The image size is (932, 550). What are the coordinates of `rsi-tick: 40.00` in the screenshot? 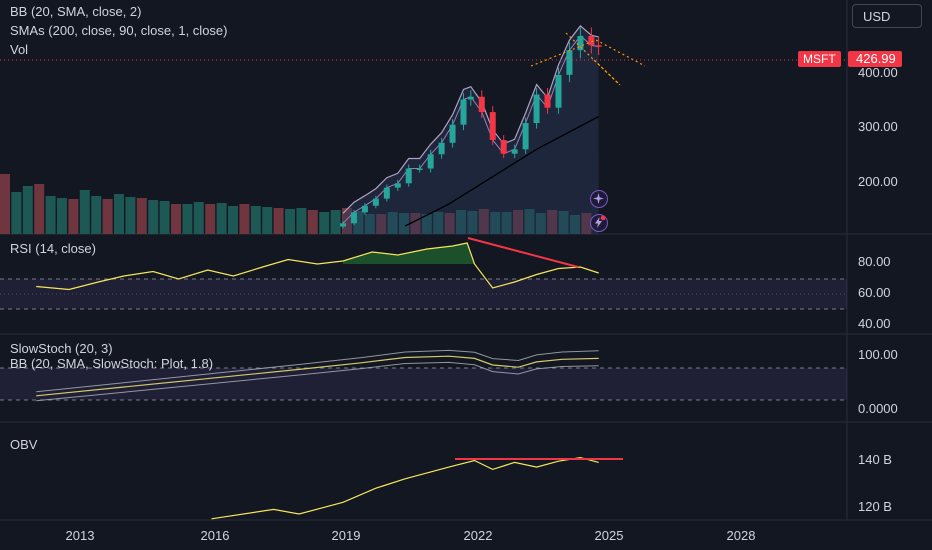 It's located at (874, 323).